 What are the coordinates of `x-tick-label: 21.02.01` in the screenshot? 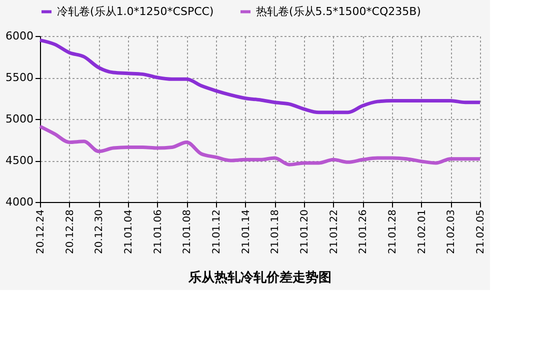 It's located at (422, 232).